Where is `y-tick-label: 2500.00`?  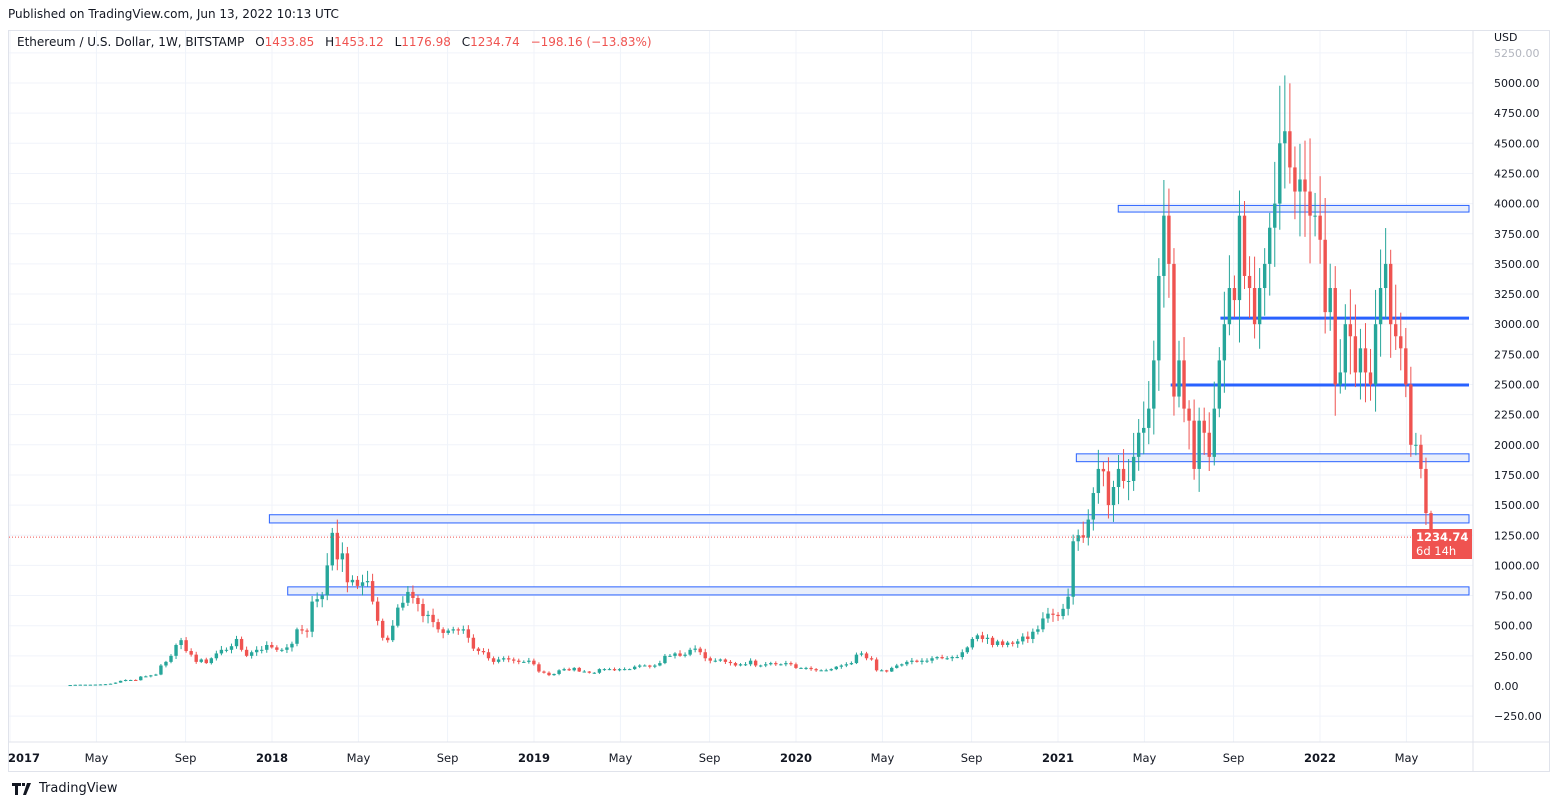
y-tick-label: 2500.00 is located at coordinates (1517, 385).